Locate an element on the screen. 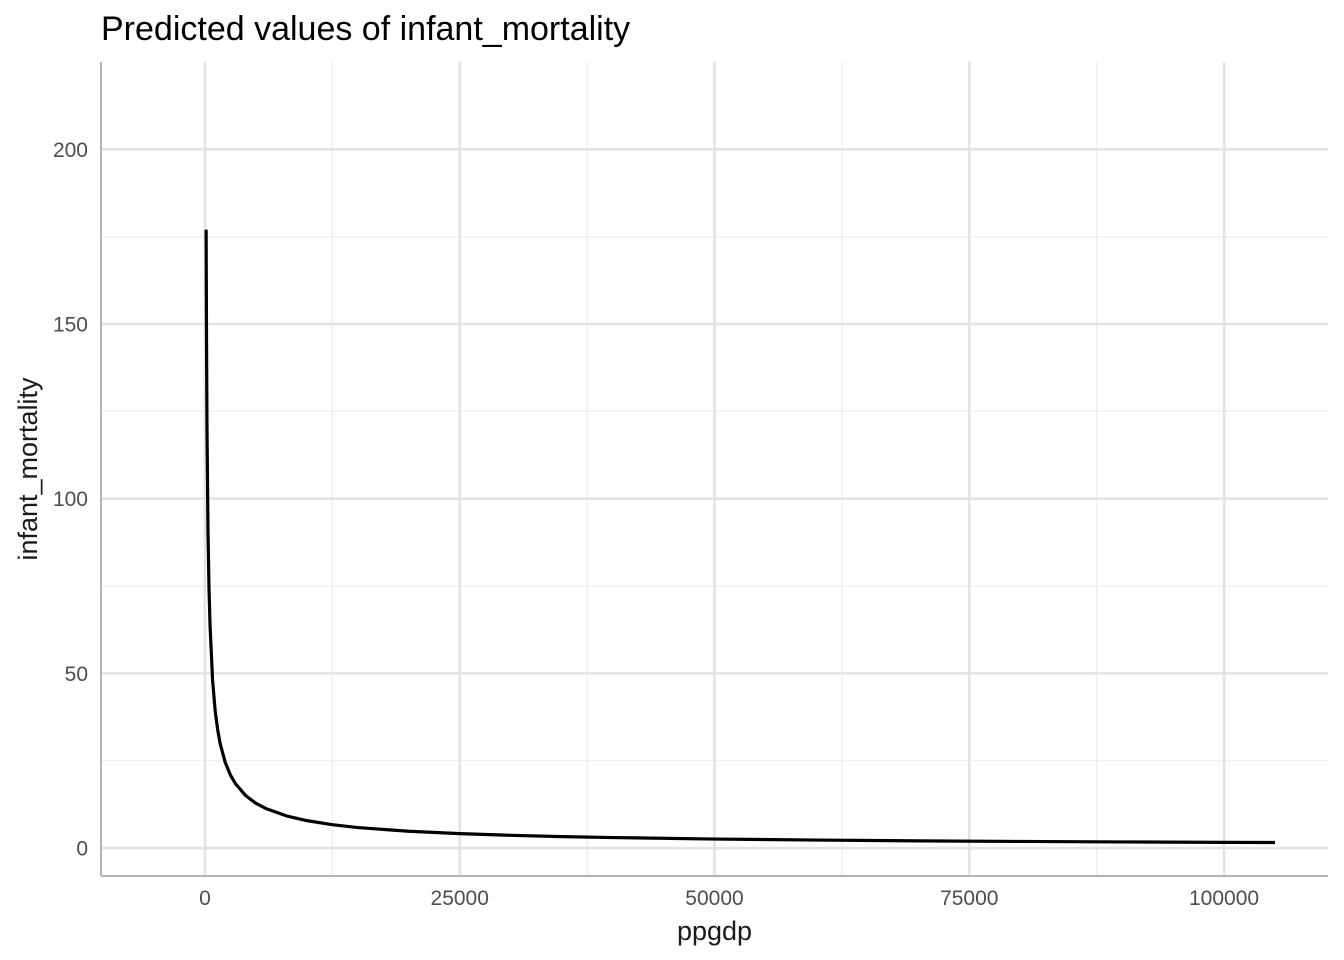 This screenshot has height=960, width=1344. y-tick-label-3: 150 is located at coordinates (70, 325).